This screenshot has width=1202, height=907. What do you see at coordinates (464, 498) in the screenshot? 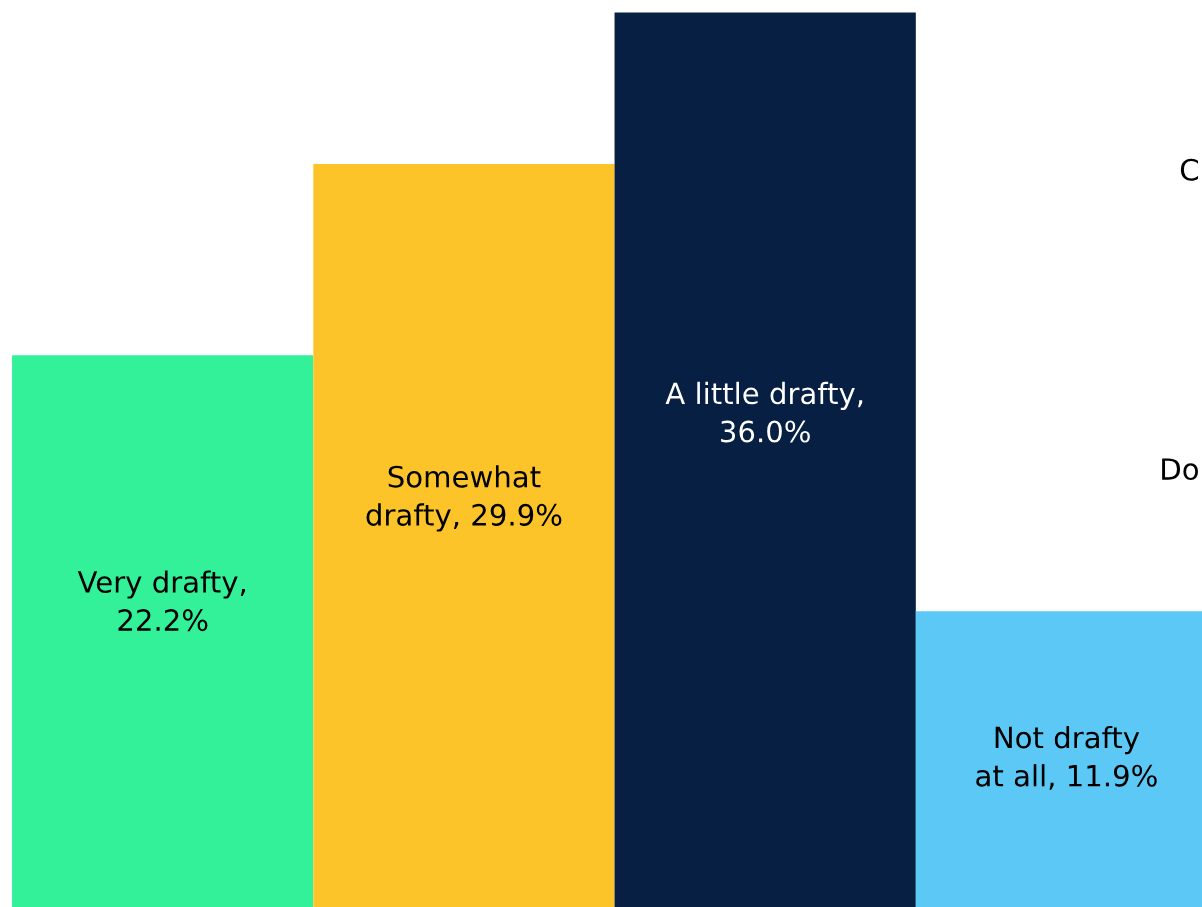
I see `data-label: Somewhat drafty, 29.9%` at bounding box center [464, 498].